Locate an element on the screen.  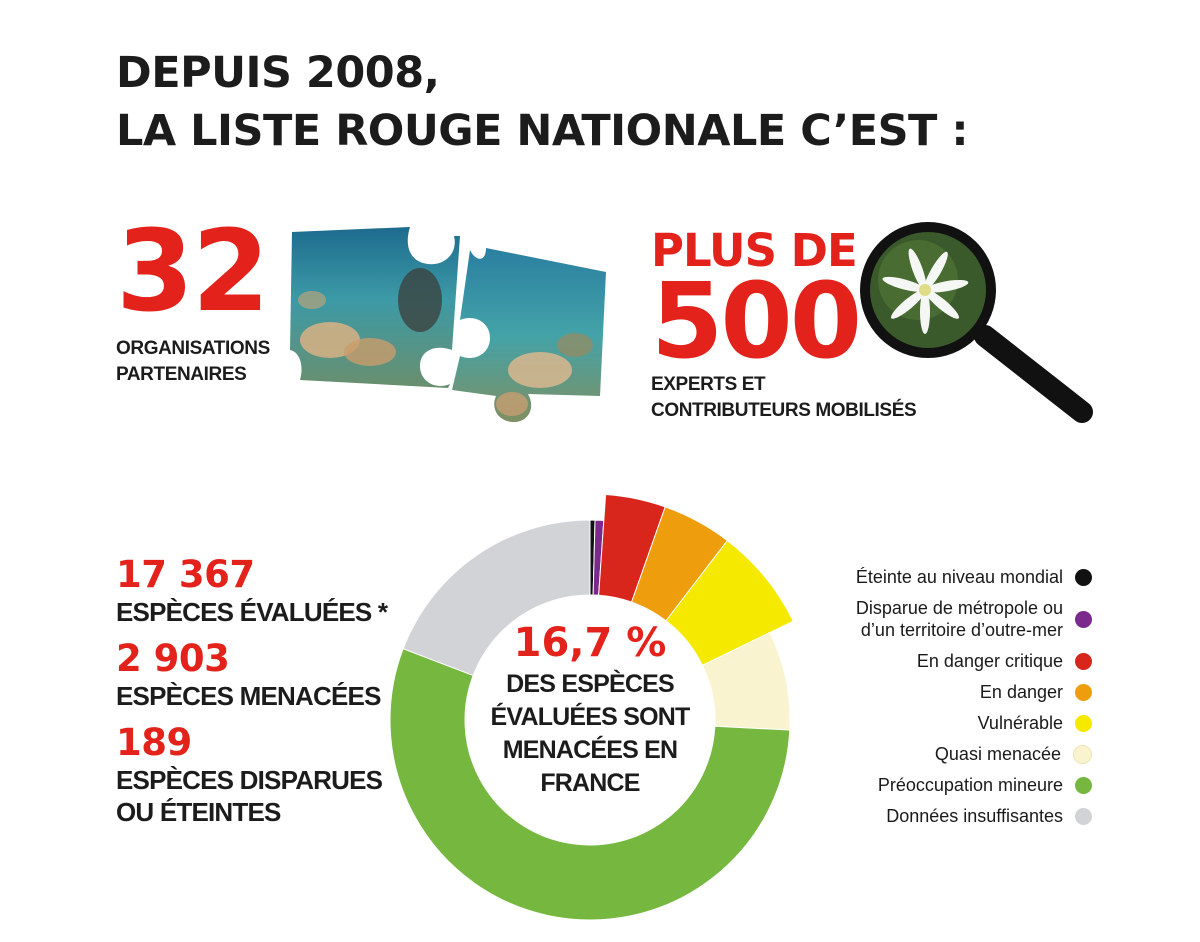
stat-value: 2 903 is located at coordinates (173, 658).